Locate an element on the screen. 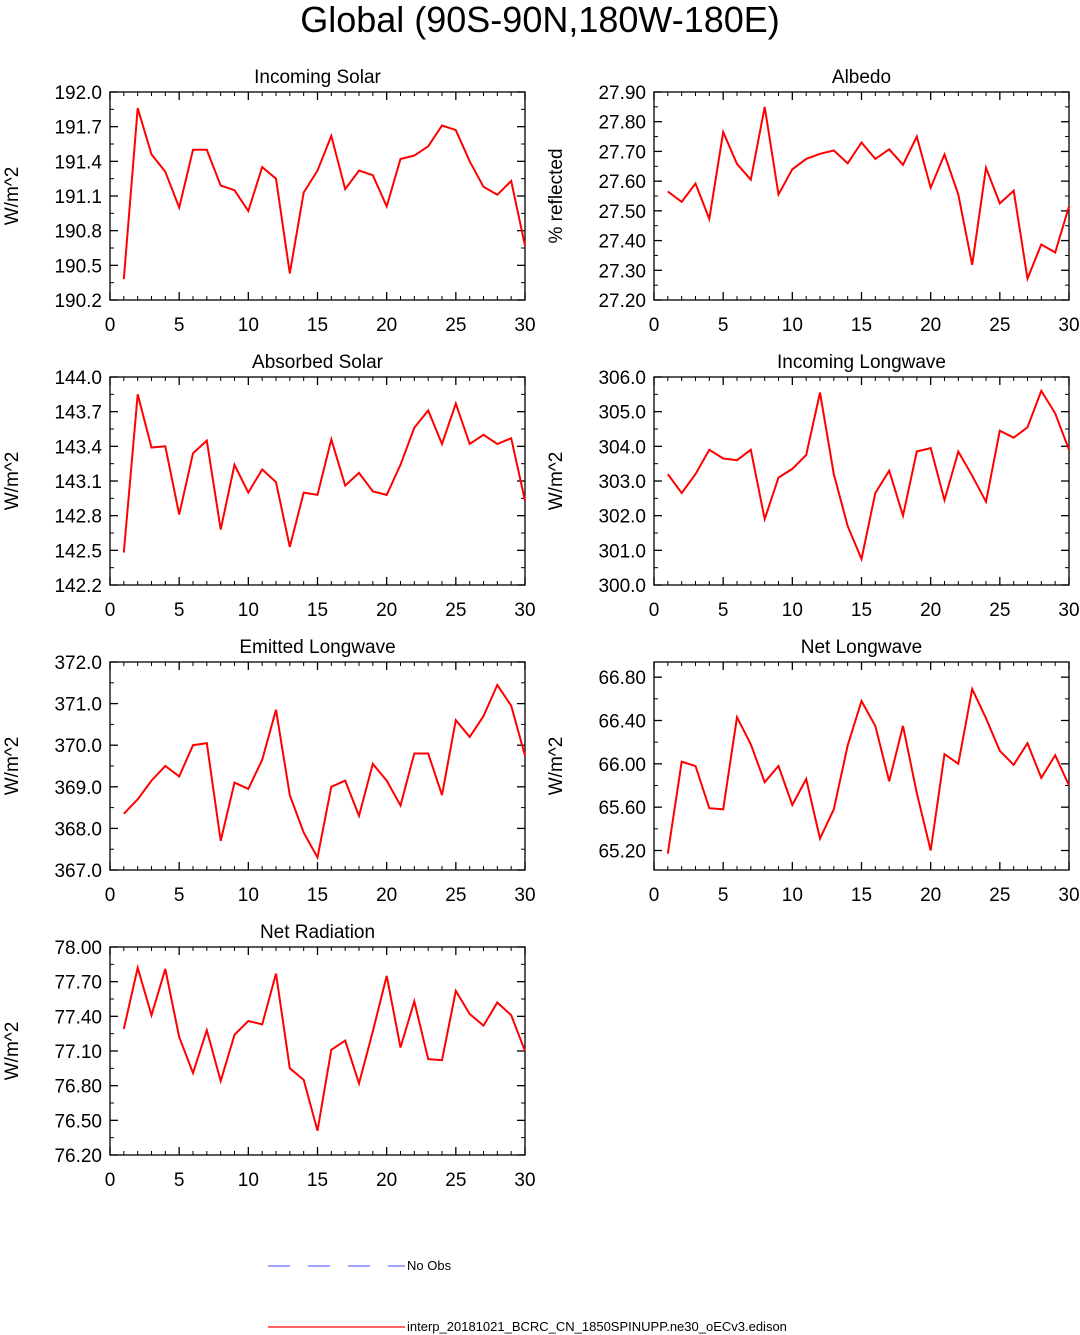  y-tick-label: 142.8 is located at coordinates (78, 517).